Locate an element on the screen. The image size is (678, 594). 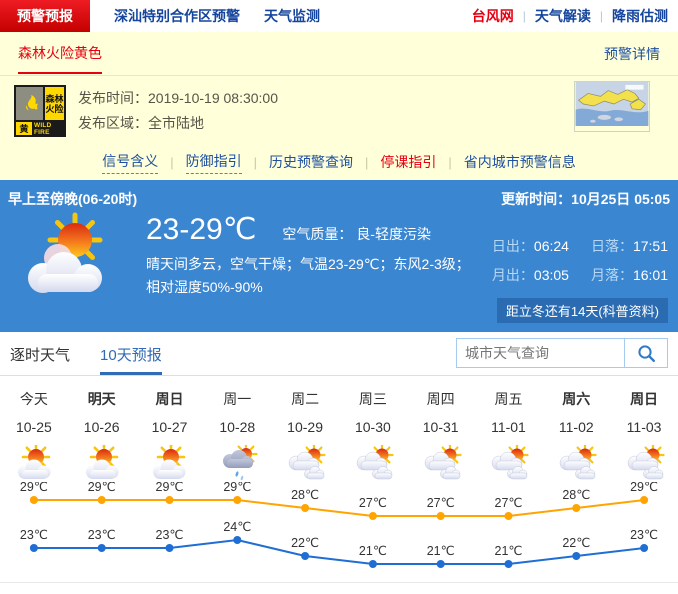
search-icon is located at coordinates (646, 353).